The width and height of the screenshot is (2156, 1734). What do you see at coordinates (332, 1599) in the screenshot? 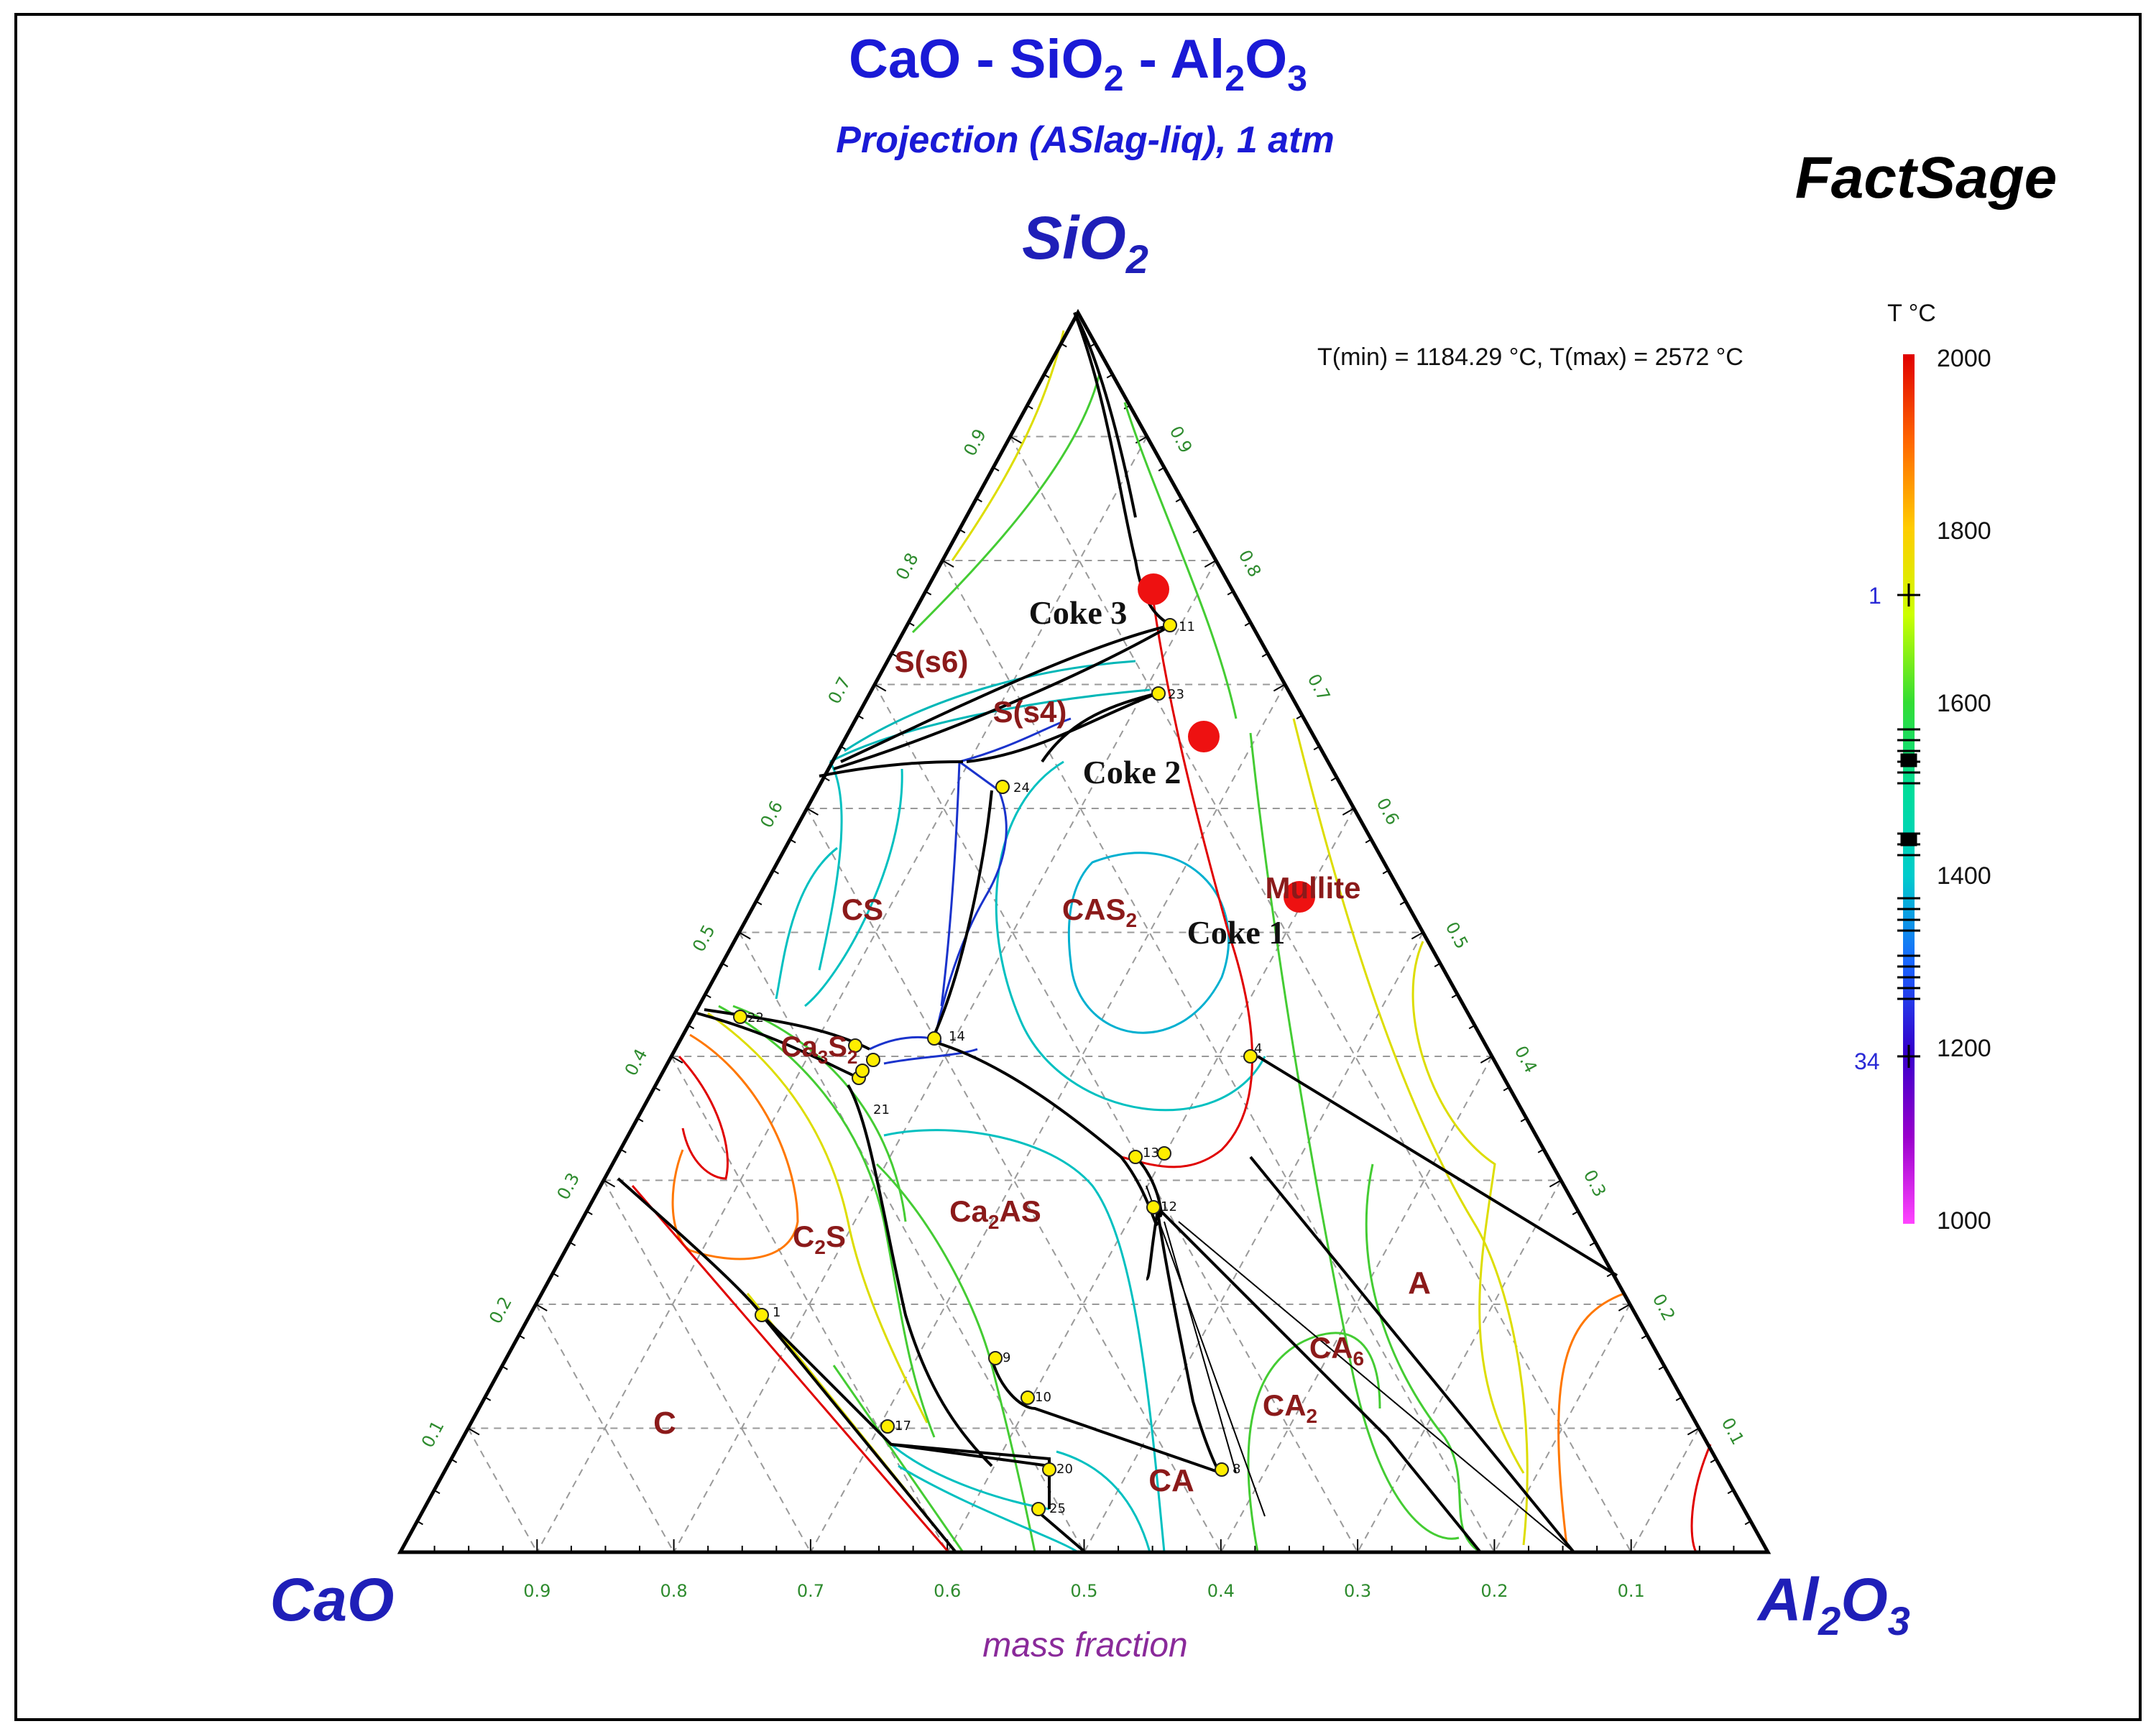
I see `corner-label-cao: CaO` at bounding box center [332, 1599].